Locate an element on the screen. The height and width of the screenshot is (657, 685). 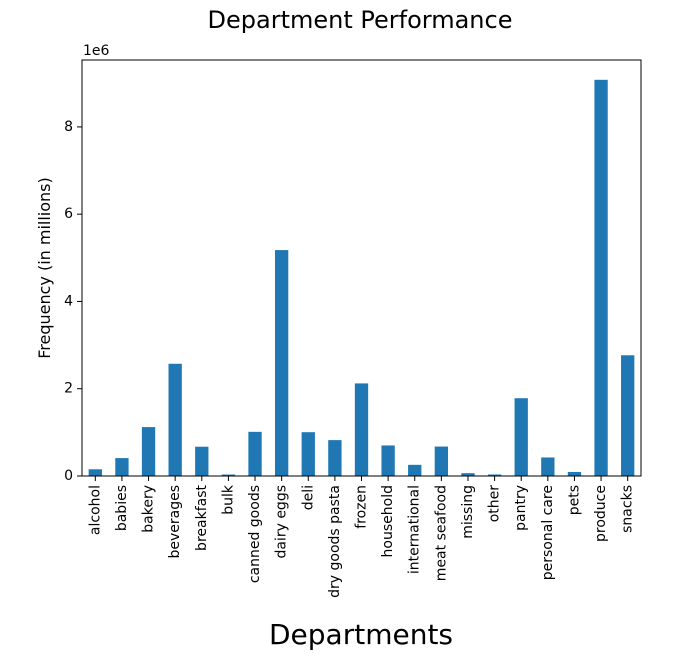
x-tick-label: canned goods is located at coordinates (255, 534).